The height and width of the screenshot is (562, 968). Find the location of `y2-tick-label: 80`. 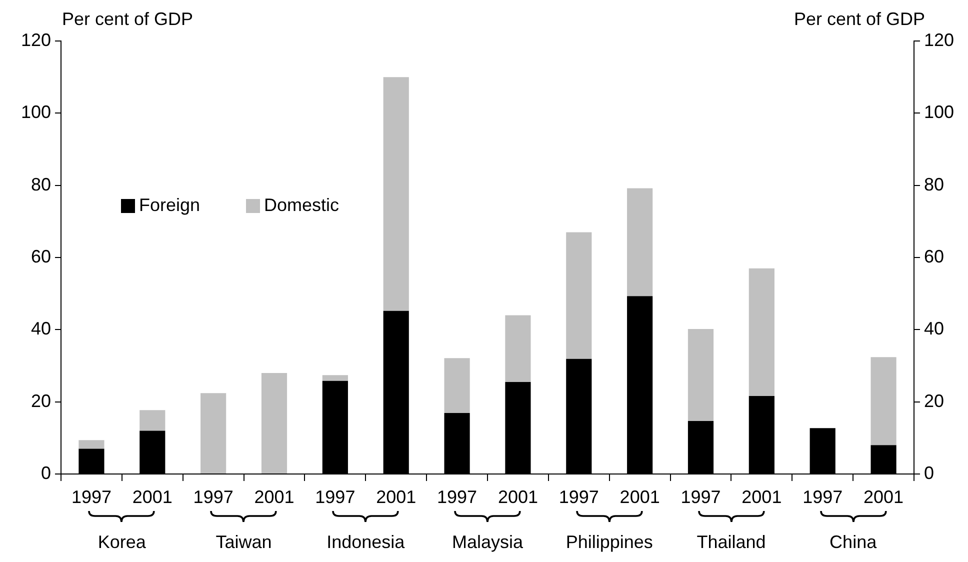

y2-tick-label: 80 is located at coordinates (934, 184).